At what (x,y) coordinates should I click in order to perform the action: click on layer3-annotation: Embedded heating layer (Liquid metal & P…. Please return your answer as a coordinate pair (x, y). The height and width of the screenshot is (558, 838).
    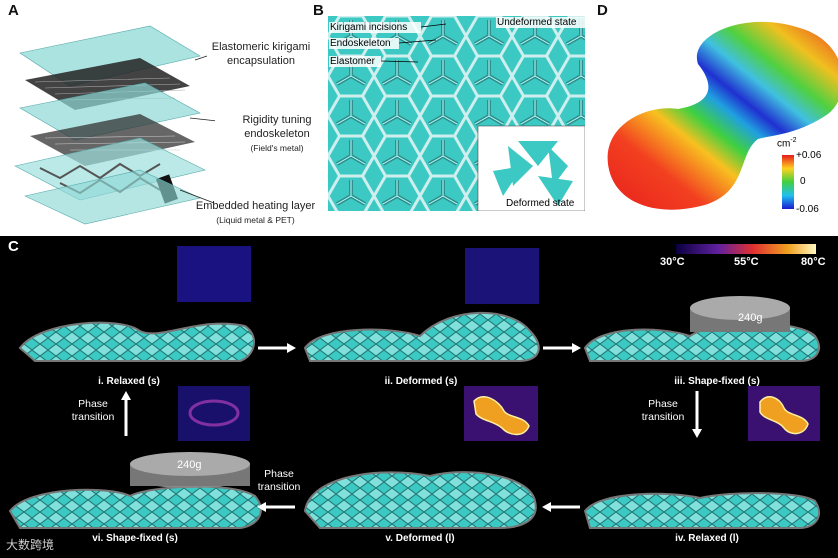
    Looking at the image, I should click on (255, 212).